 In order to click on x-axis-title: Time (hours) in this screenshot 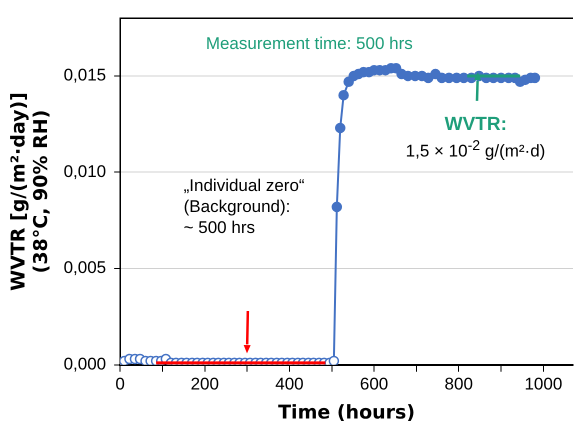, I will do `click(347, 413)`.